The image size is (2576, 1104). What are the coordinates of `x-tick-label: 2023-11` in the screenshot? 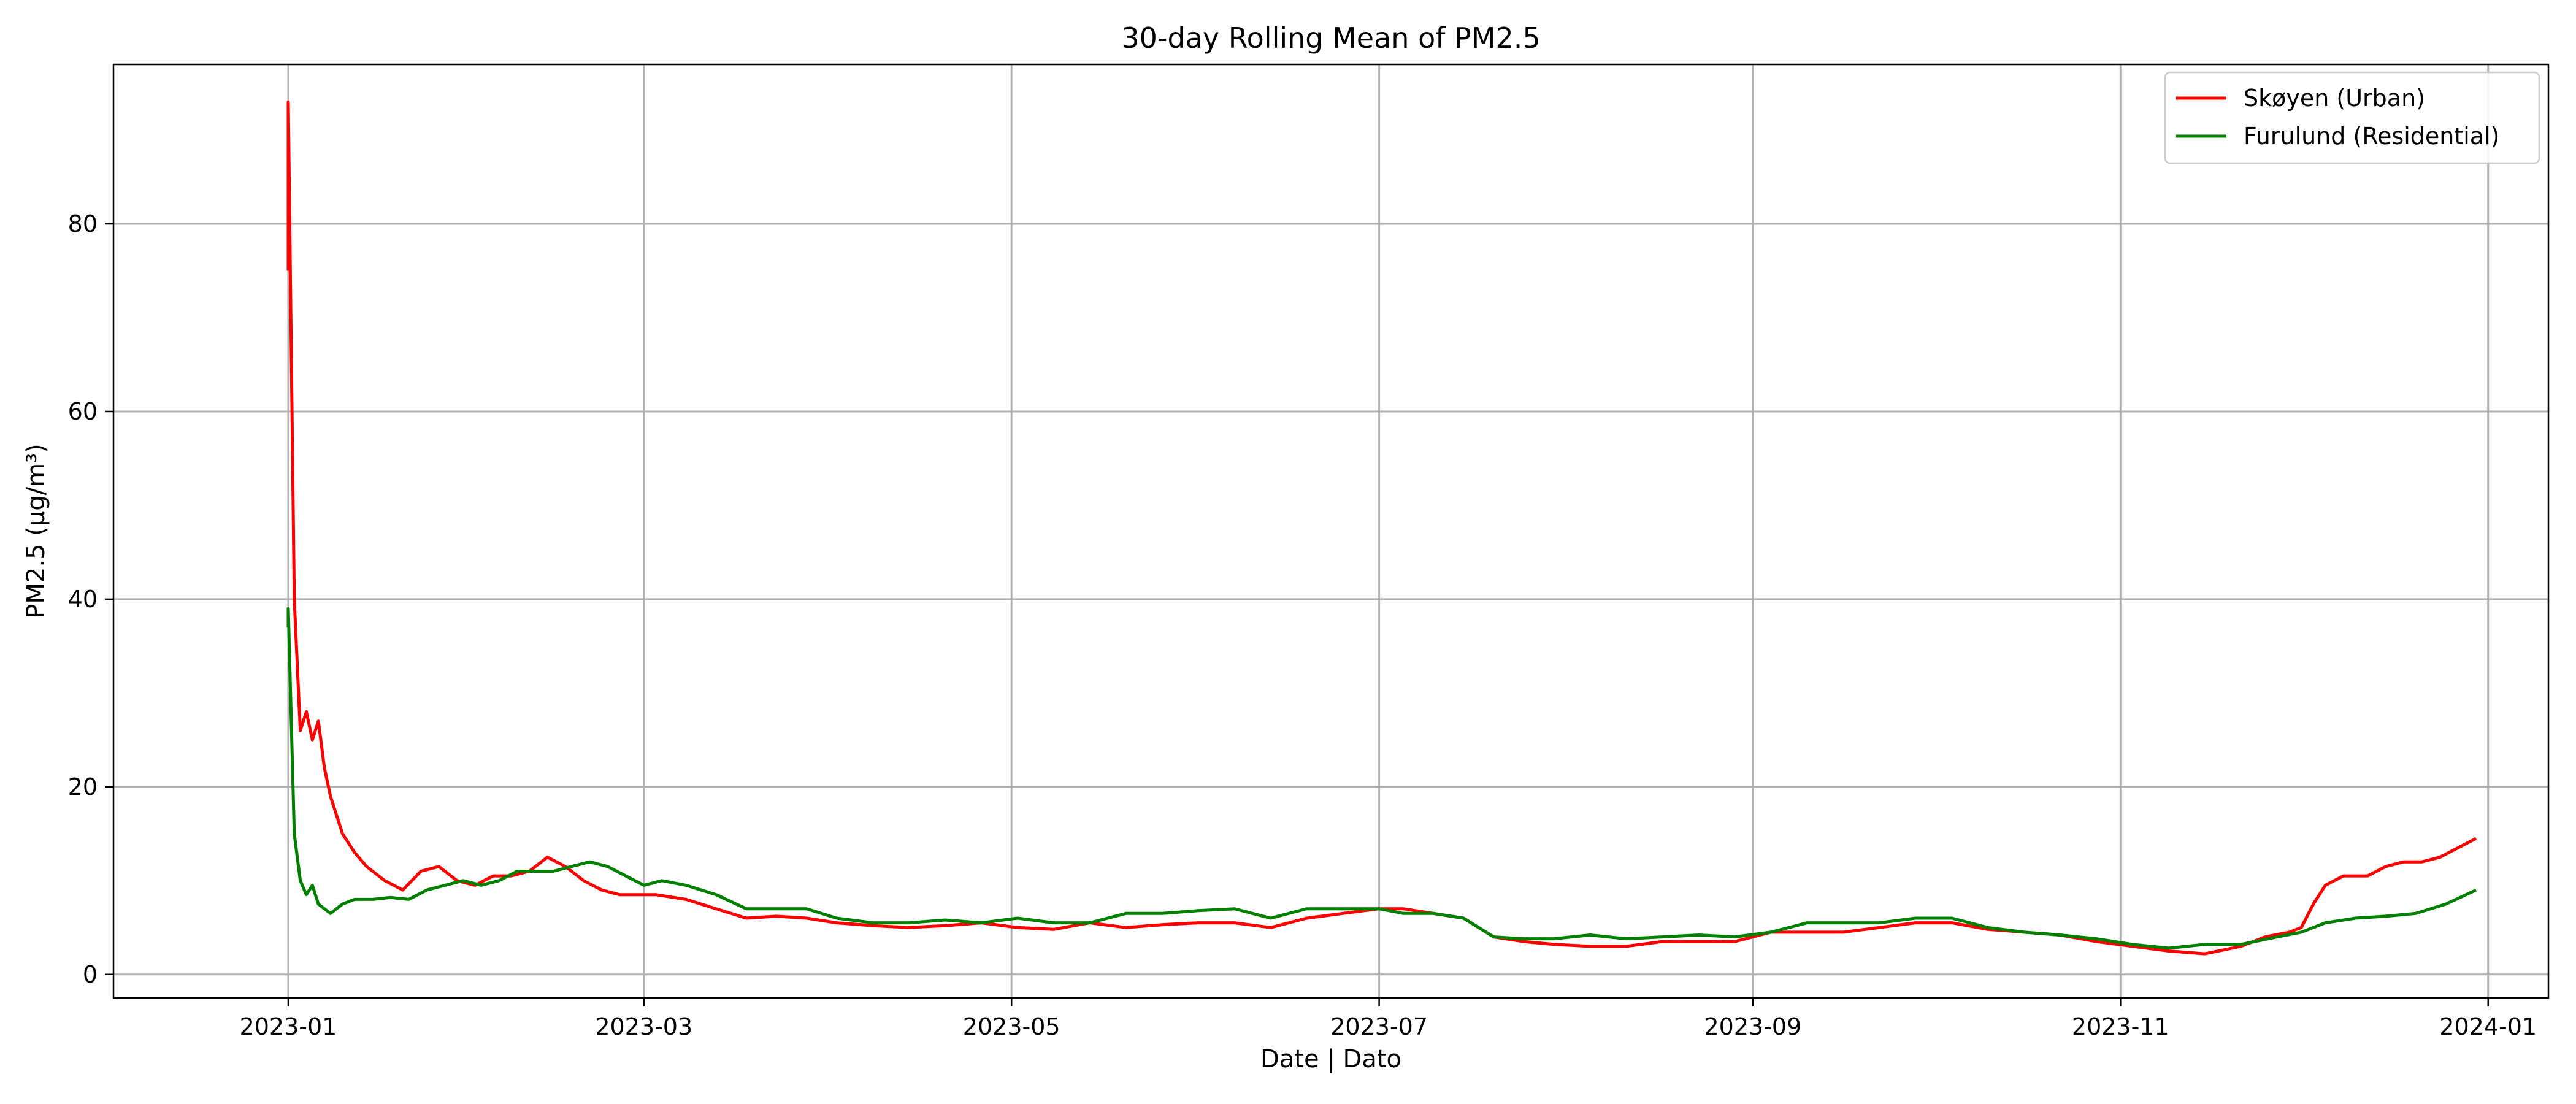 It's located at (2120, 1026).